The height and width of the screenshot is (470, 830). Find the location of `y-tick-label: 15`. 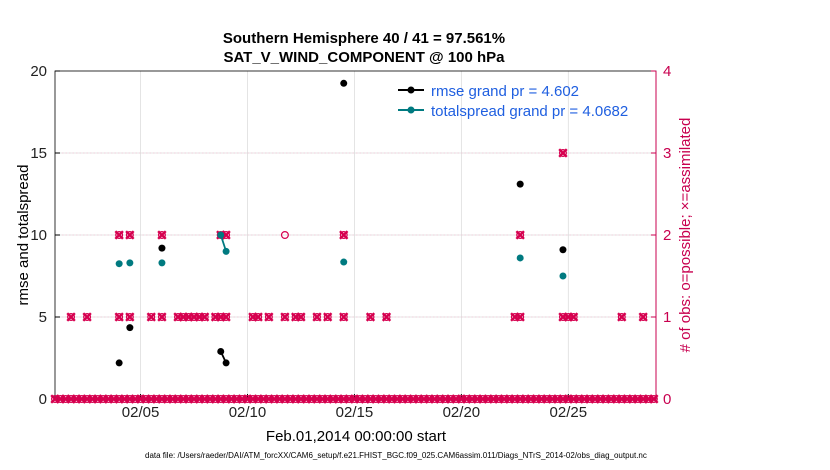

y-tick-label: 15 is located at coordinates (38, 153).